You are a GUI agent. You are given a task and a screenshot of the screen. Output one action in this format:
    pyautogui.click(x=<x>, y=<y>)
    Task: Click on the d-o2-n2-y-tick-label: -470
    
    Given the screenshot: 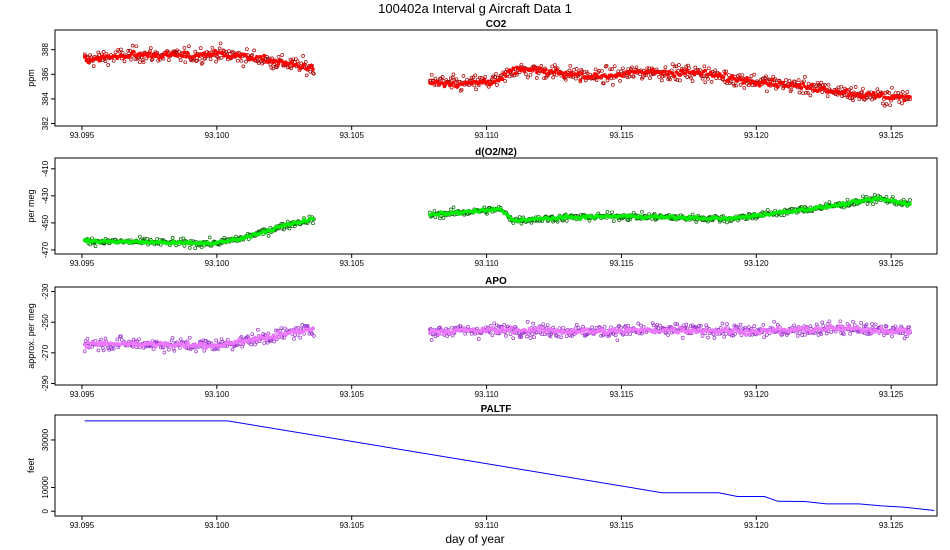 What is the action you would take?
    pyautogui.click(x=45, y=249)
    